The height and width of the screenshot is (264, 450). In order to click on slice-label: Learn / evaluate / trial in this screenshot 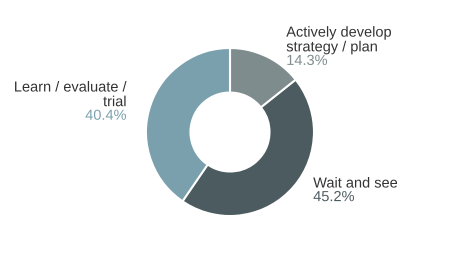, I will do `click(71, 93)`.